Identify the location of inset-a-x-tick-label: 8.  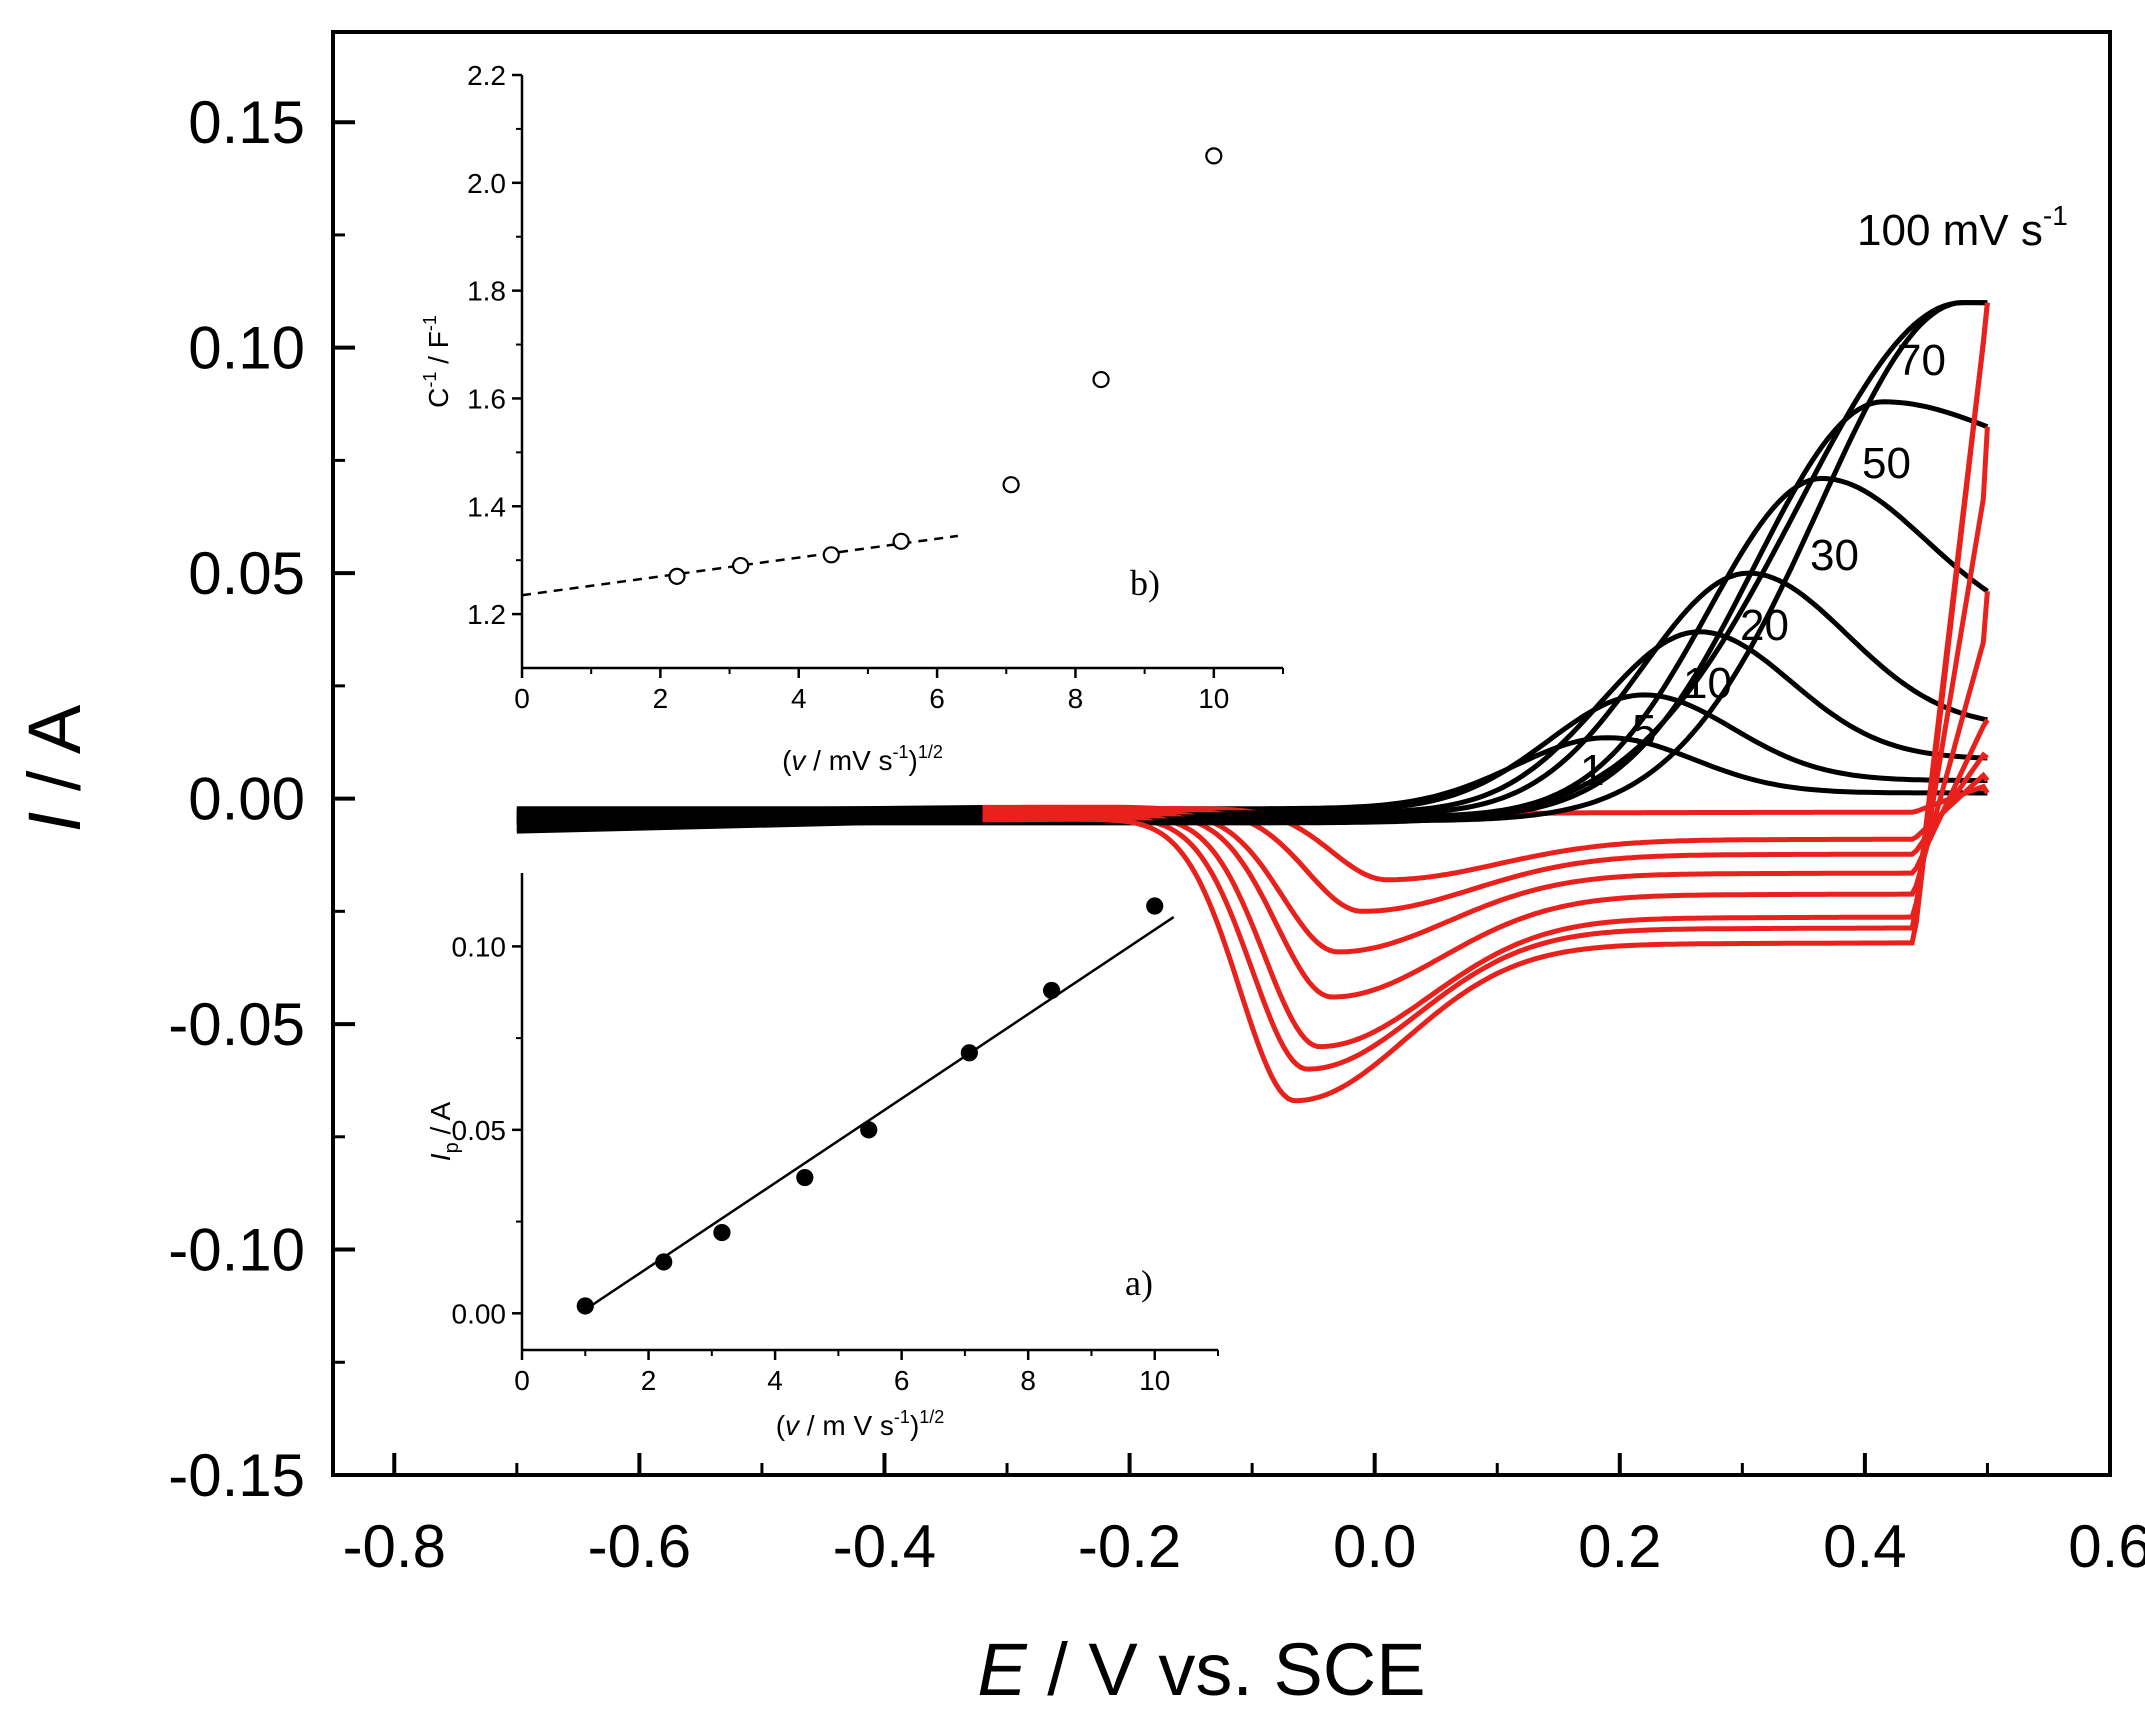
(1028, 1380).